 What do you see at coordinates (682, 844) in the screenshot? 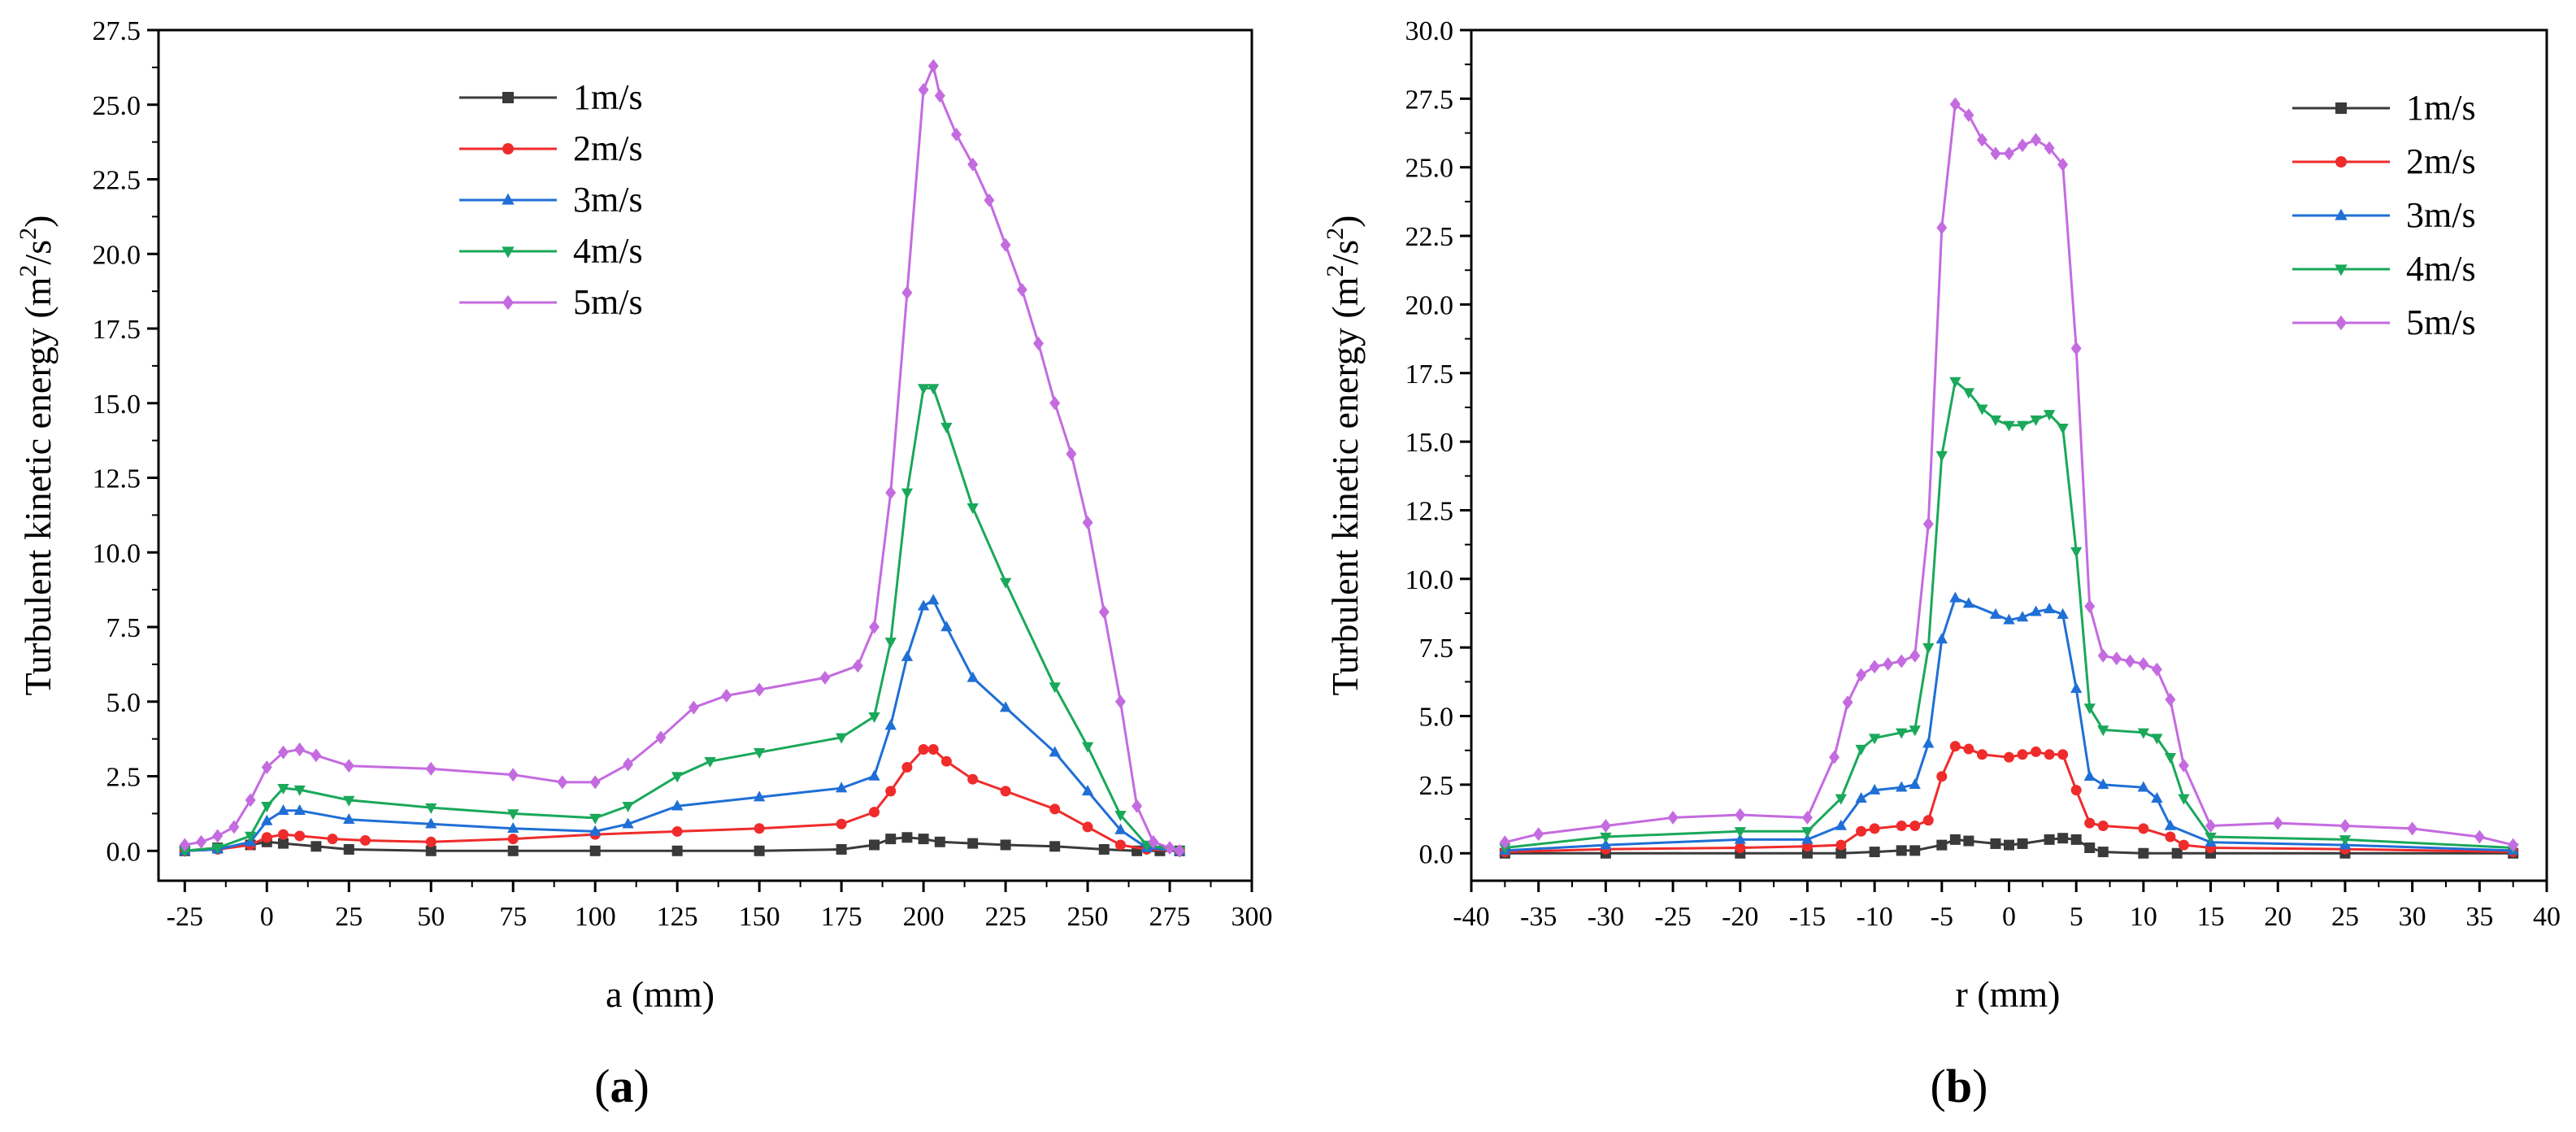
I see `series-1m-per-s` at bounding box center [682, 844].